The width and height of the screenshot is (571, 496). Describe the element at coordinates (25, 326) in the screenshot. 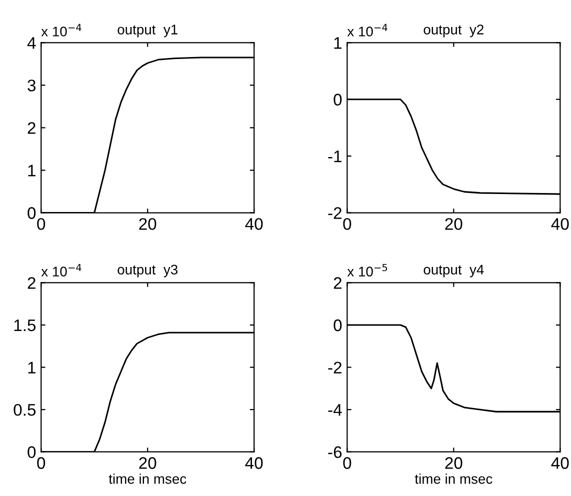

I see `y-tick-label: 1.5` at that location.